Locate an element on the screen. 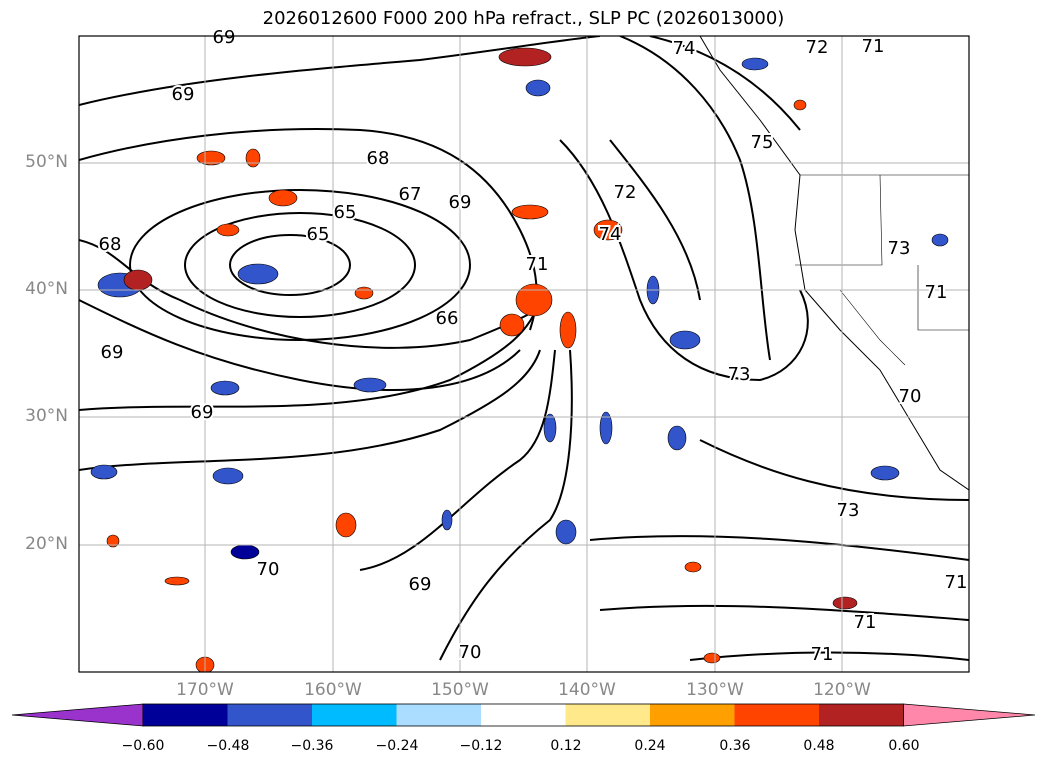 Image resolution: width=1047 pixels, height=765 pixels. lat-label-30n: 30°N is located at coordinates (46, 416).